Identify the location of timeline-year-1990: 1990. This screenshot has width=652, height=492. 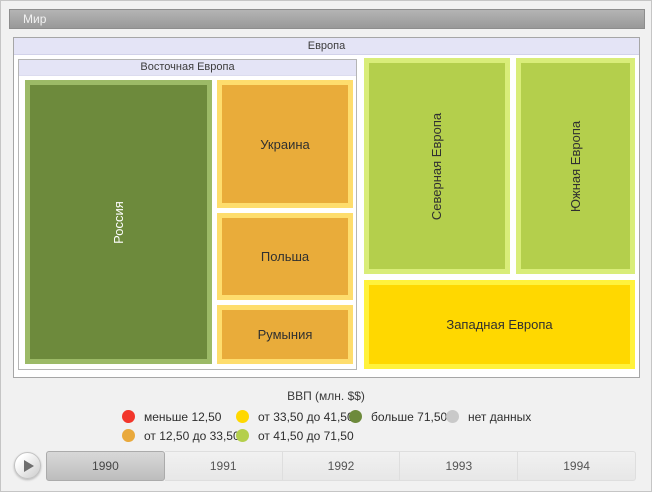
(105, 466).